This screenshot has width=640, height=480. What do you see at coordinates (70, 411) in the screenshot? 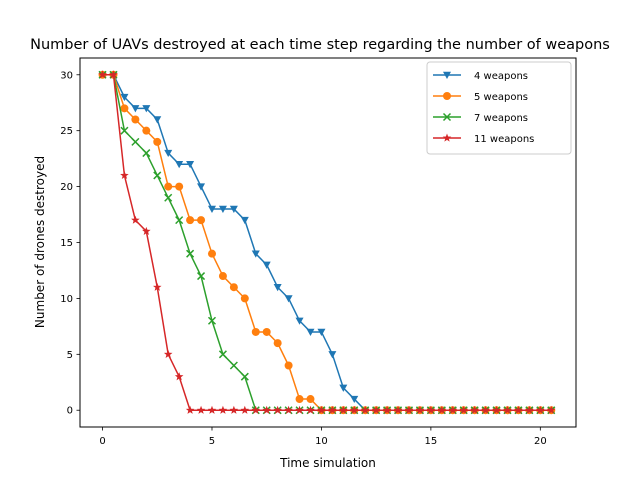
I see `y-tick-label: 0` at bounding box center [70, 411].